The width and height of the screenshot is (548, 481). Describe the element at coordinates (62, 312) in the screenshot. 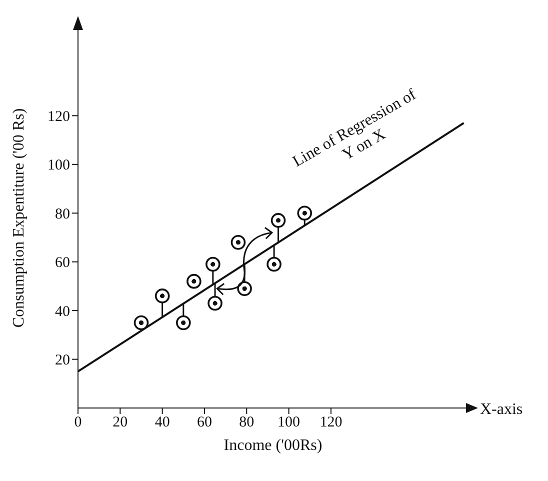

I see `y-tick-label: 40` at that location.